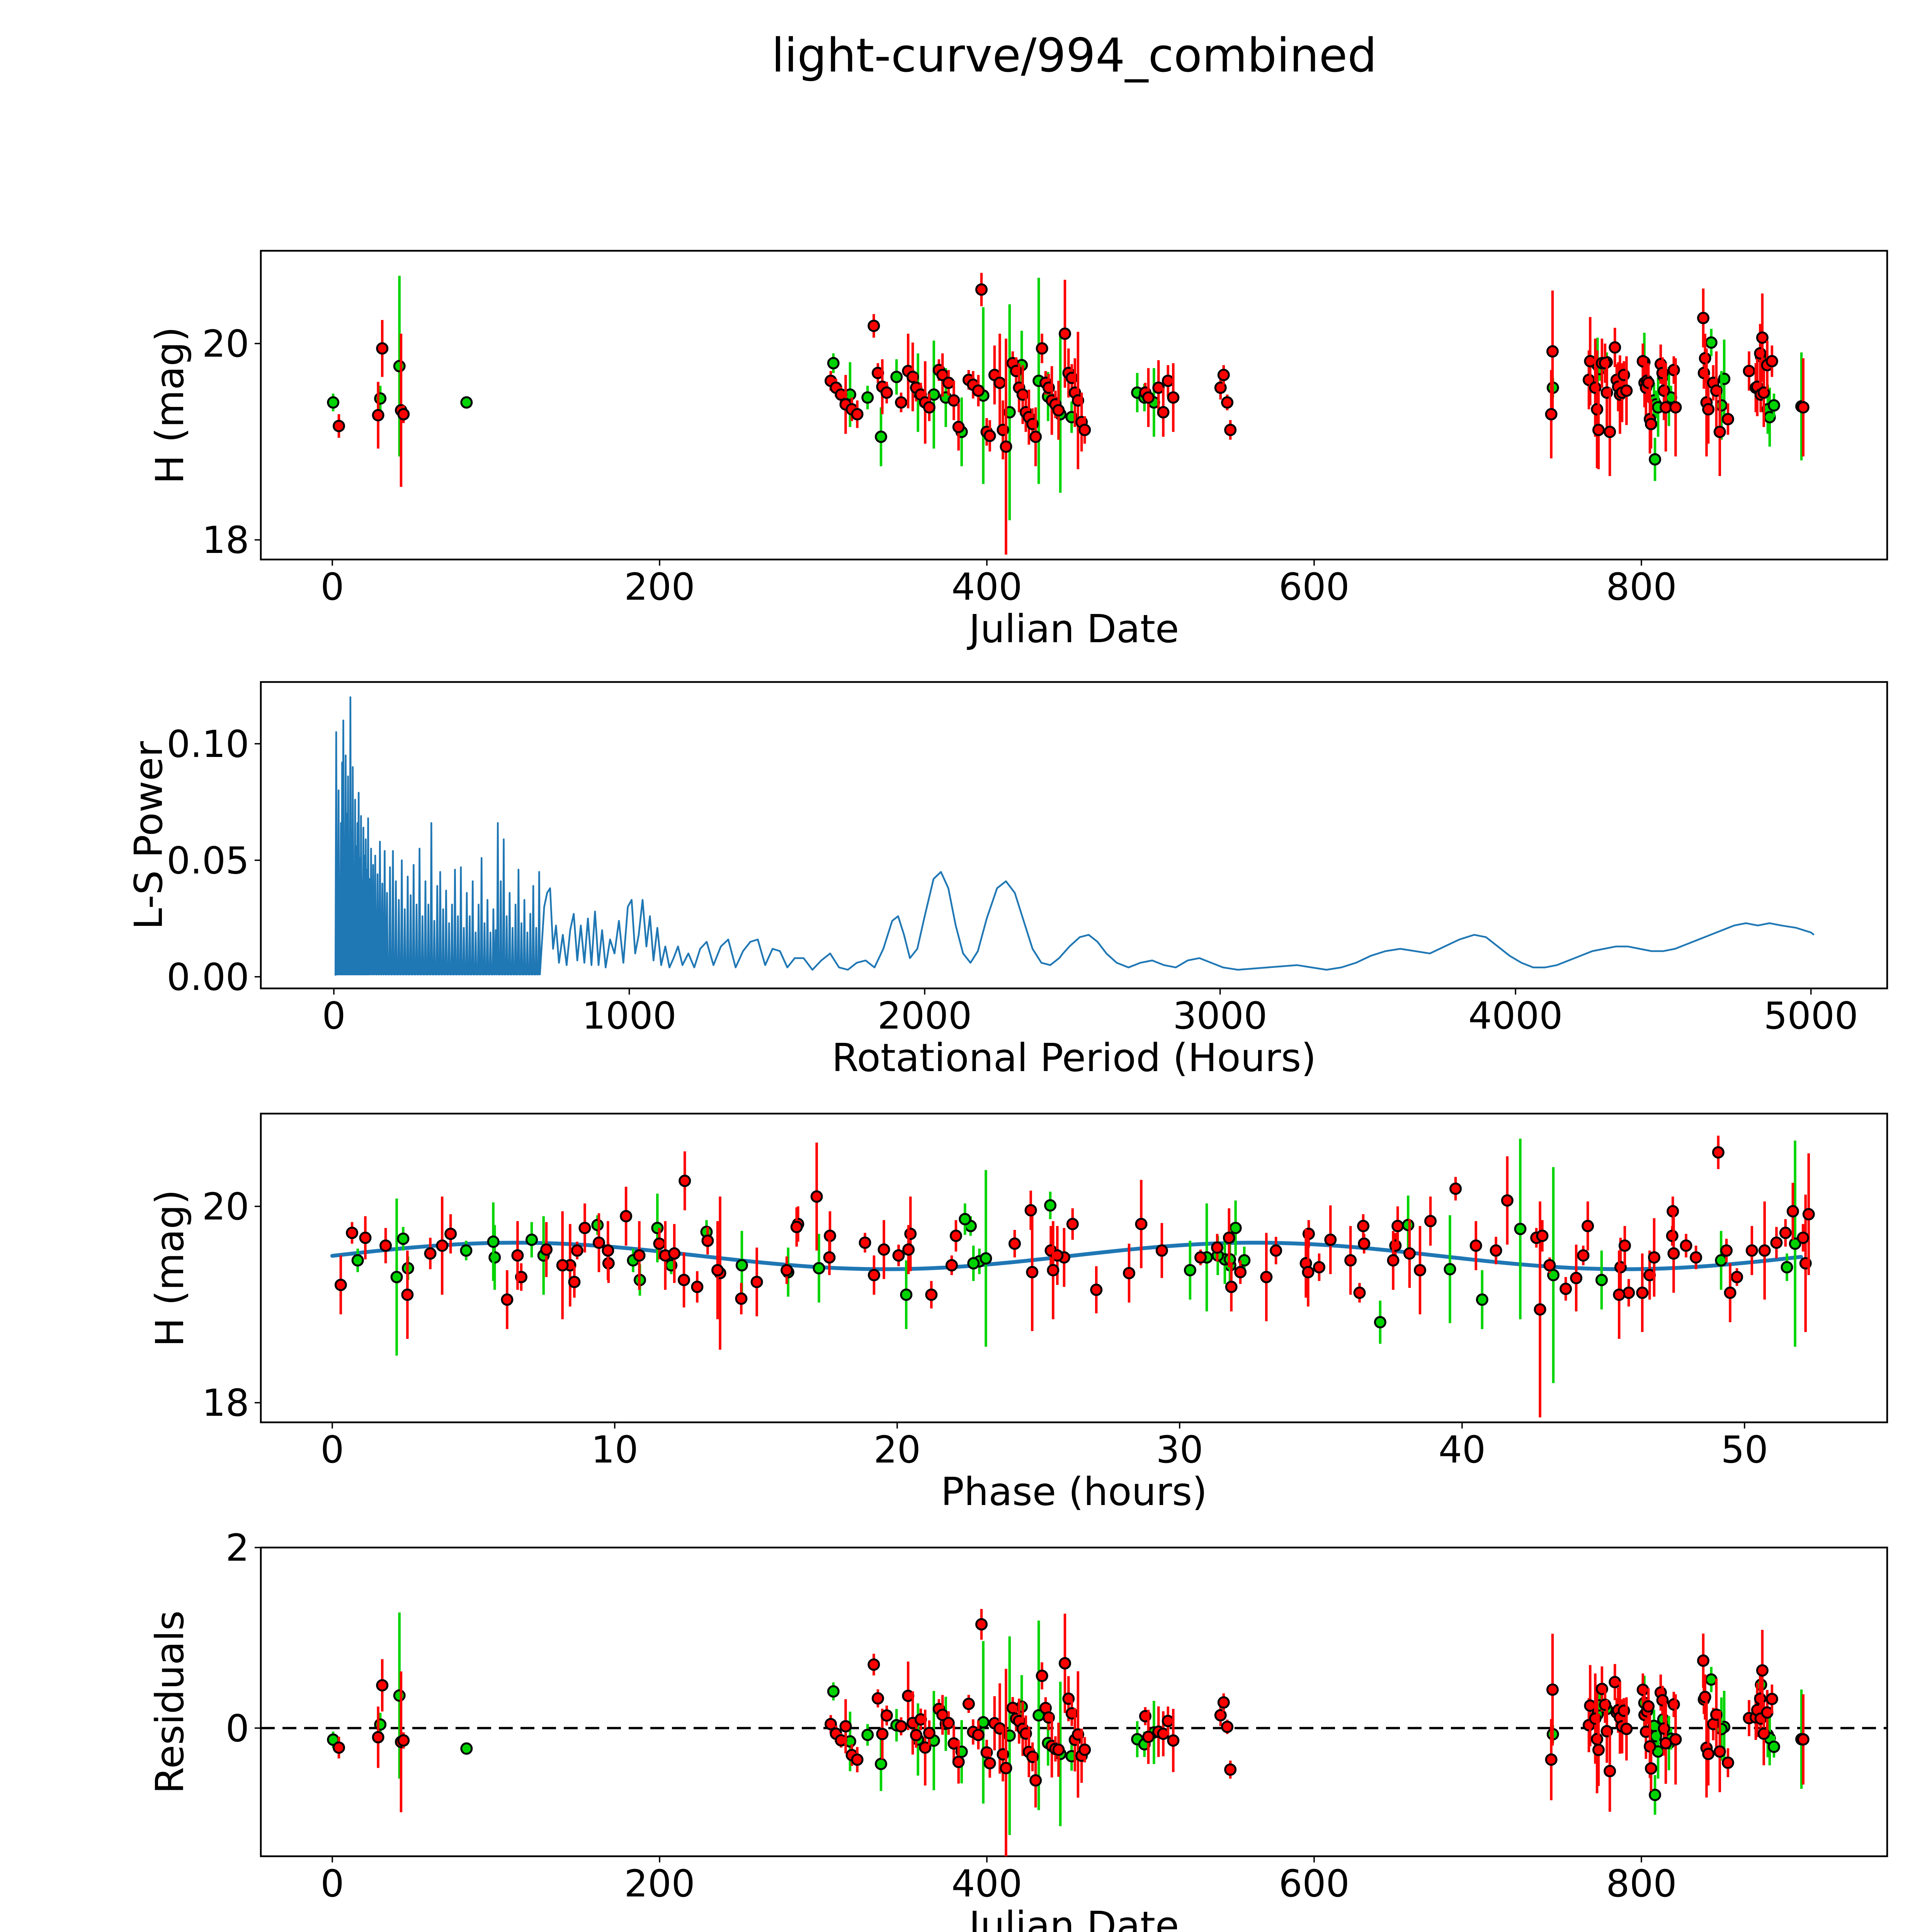 This screenshot has height=1932, width=1932. What do you see at coordinates (237, 1728) in the screenshot?
I see `y-tick-label: 0` at bounding box center [237, 1728].